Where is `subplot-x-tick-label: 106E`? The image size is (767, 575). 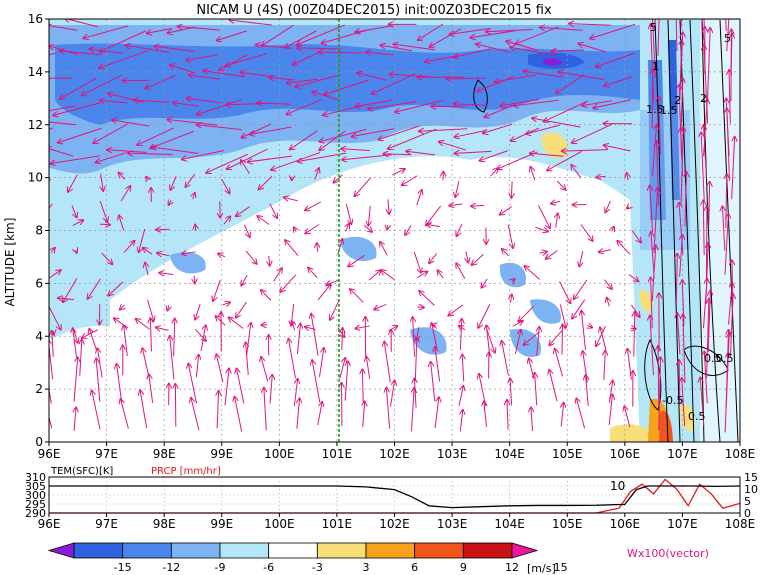
subplot-x-tick-label: 106E is located at coordinates (625, 524).